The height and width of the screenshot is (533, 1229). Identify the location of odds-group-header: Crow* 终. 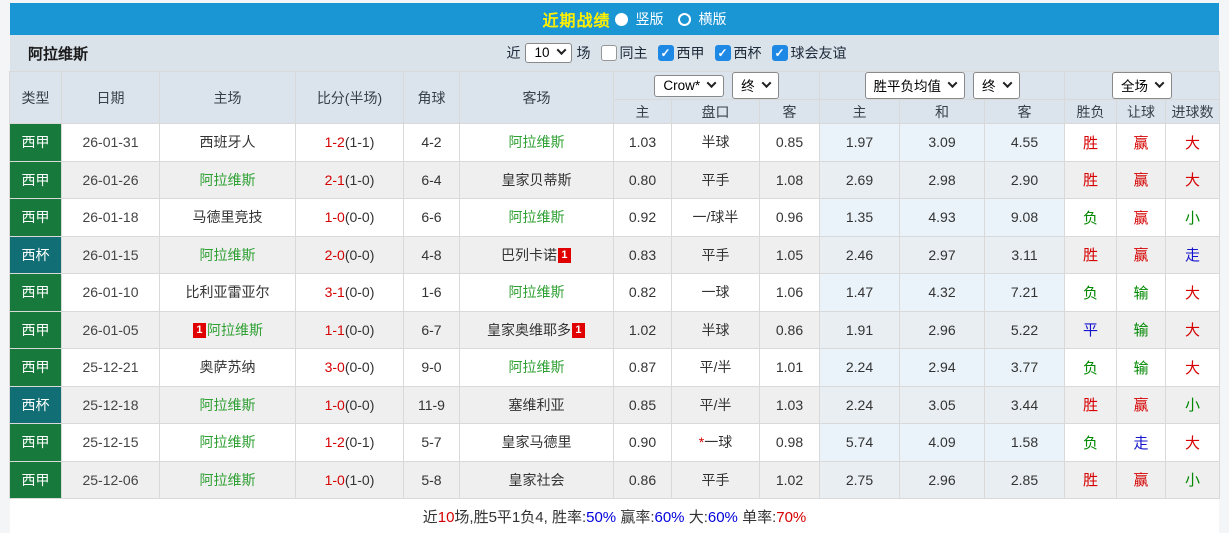
(716, 85).